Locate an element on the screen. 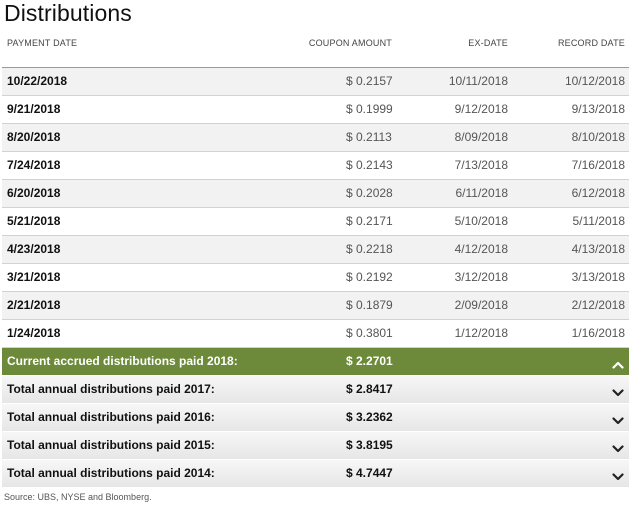 The width and height of the screenshot is (640, 510). record-date-cell: 5/11/2018 is located at coordinates (599, 221).